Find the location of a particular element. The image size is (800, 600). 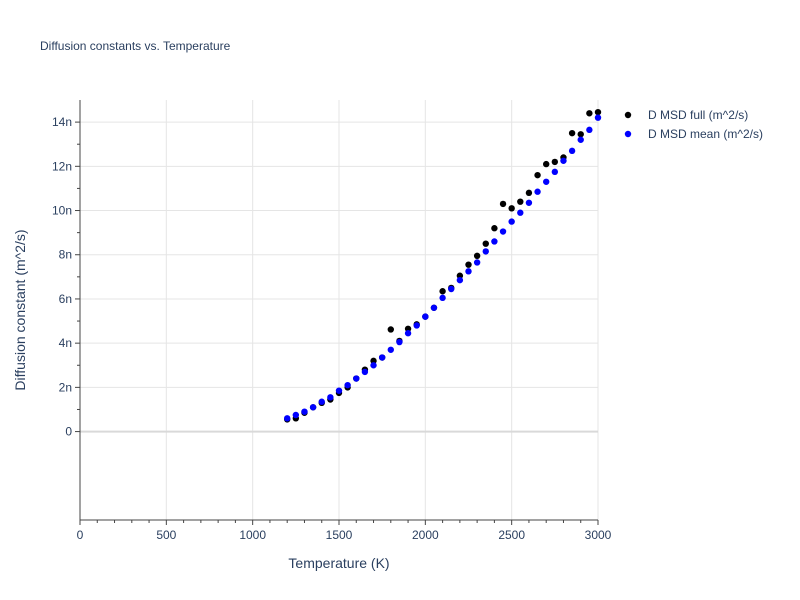

y-tick-label: 4n is located at coordinates (65, 343).